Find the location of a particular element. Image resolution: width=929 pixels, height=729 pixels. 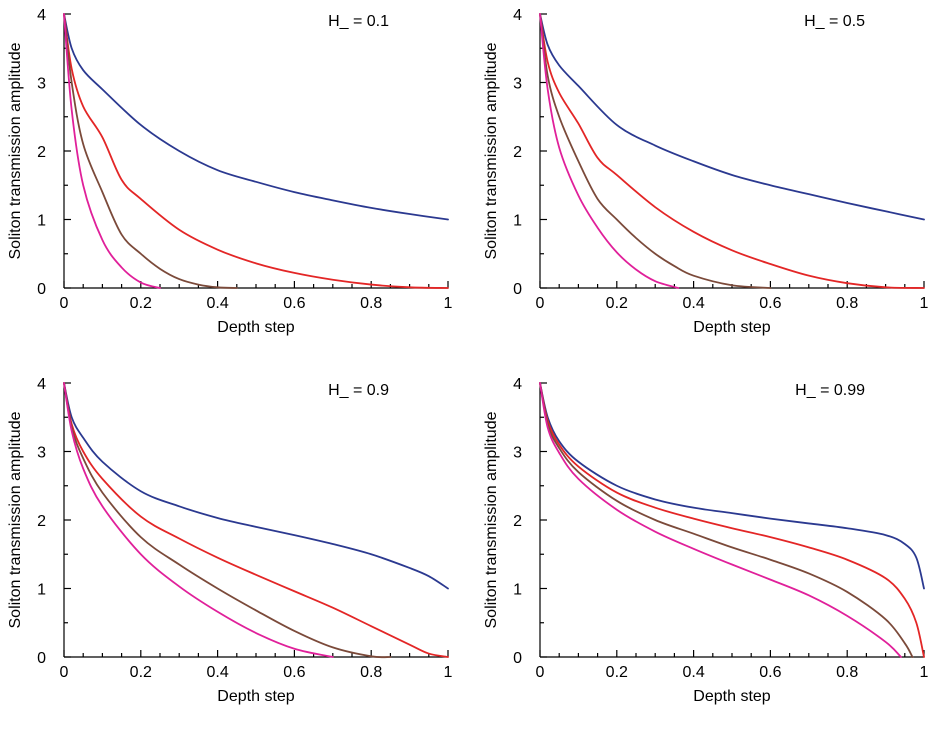

panel-annotation: H_ = 0.99 is located at coordinates (830, 390).